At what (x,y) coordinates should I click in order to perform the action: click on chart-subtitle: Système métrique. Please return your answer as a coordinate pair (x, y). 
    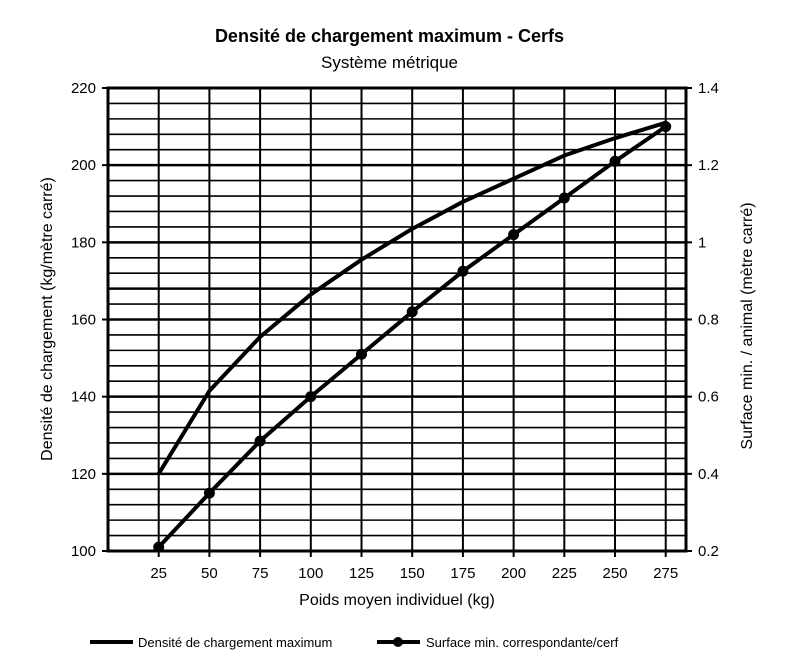
    Looking at the image, I should click on (389, 62).